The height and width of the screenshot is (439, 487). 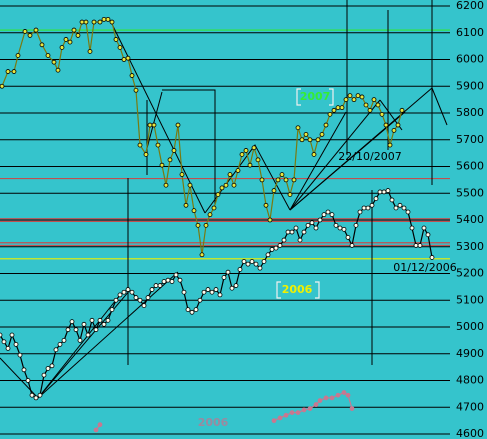 What do you see at coordinates (470, 433) in the screenshot?
I see `y-tick-label: 4600` at bounding box center [470, 433].